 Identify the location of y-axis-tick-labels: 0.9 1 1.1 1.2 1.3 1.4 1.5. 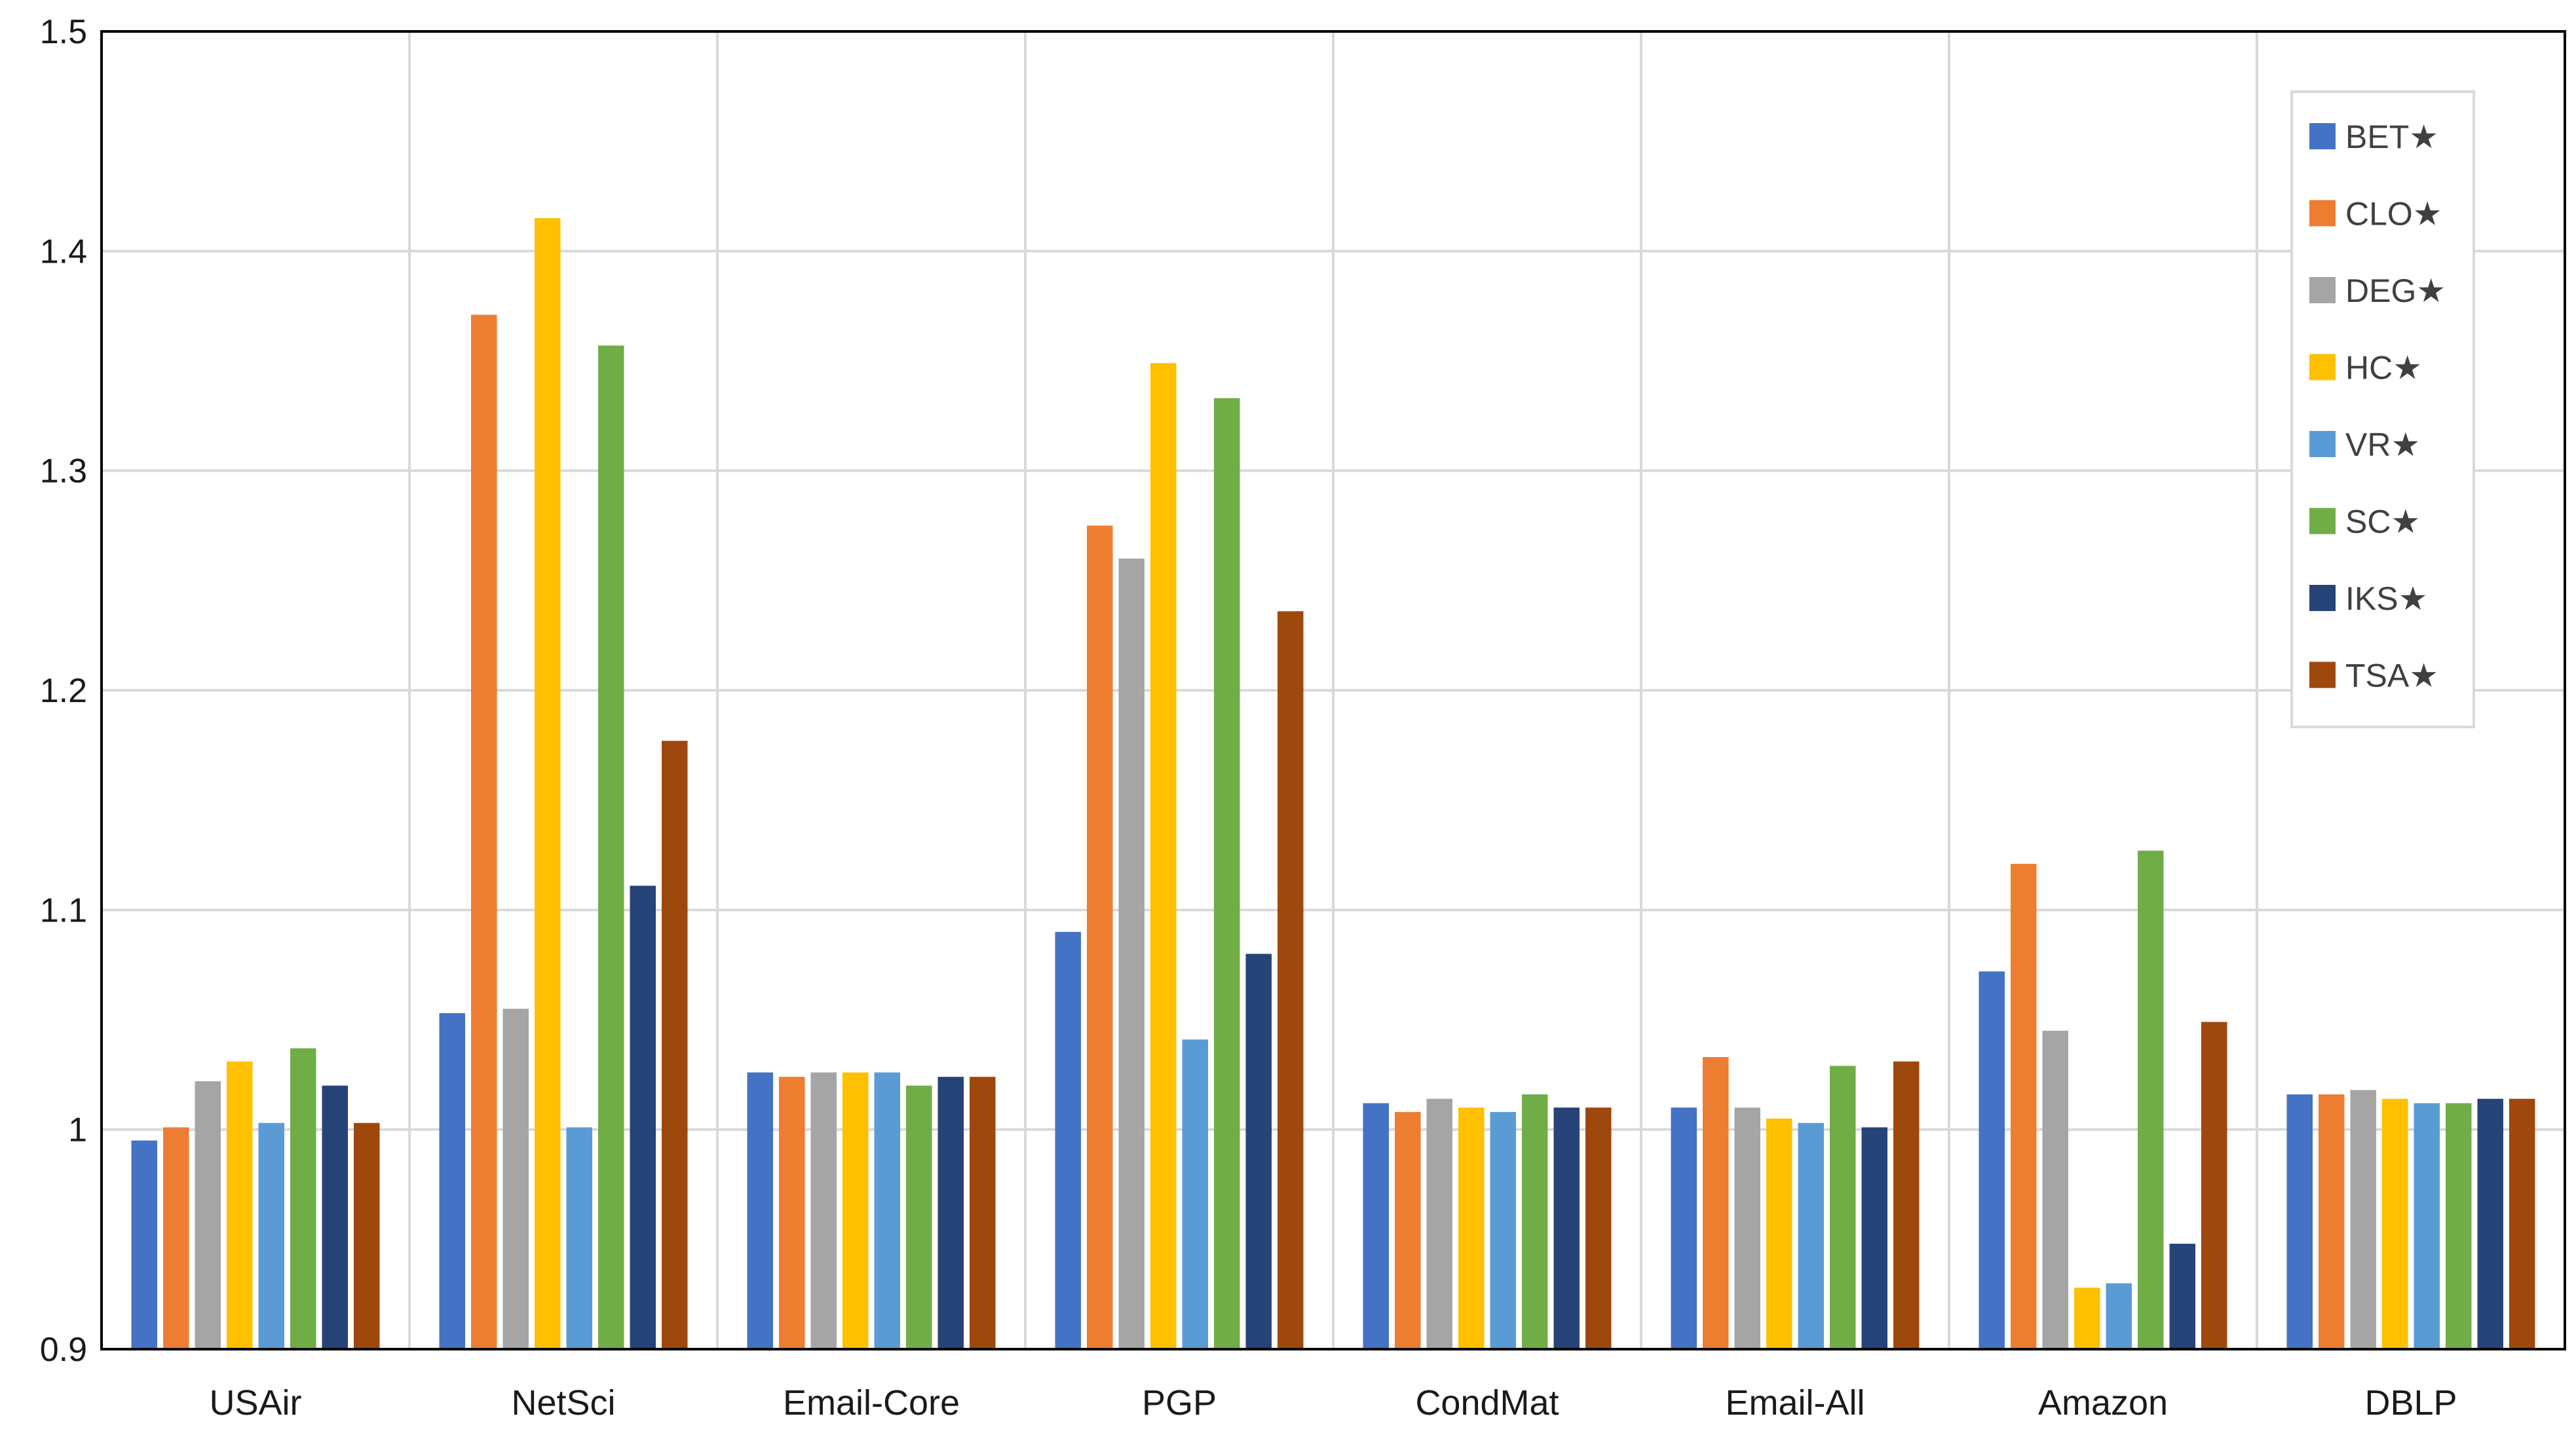
(64, 691).